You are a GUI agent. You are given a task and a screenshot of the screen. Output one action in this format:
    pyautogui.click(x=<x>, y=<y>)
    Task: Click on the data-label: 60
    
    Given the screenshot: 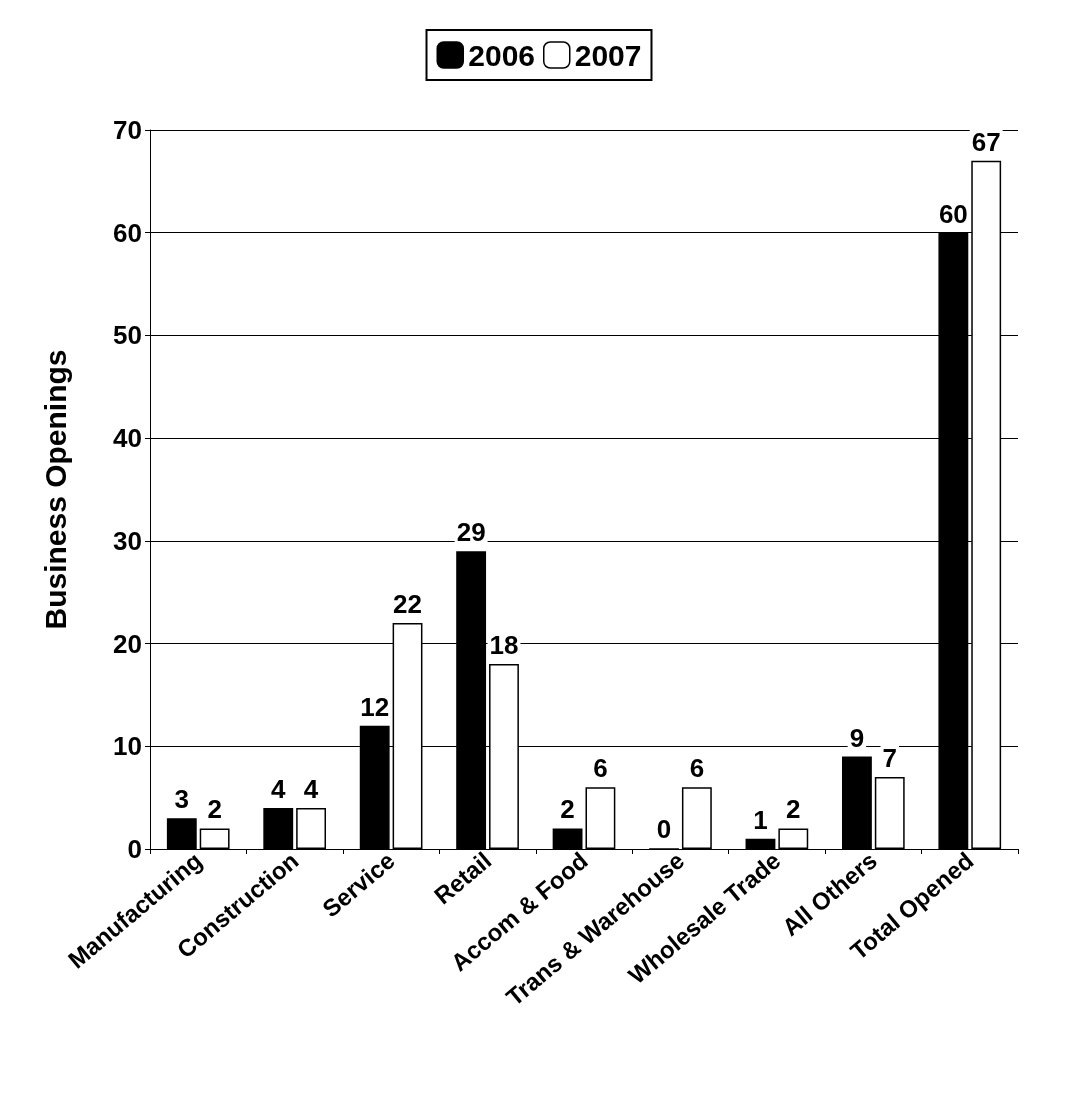 What is the action you would take?
    pyautogui.click(x=953, y=213)
    